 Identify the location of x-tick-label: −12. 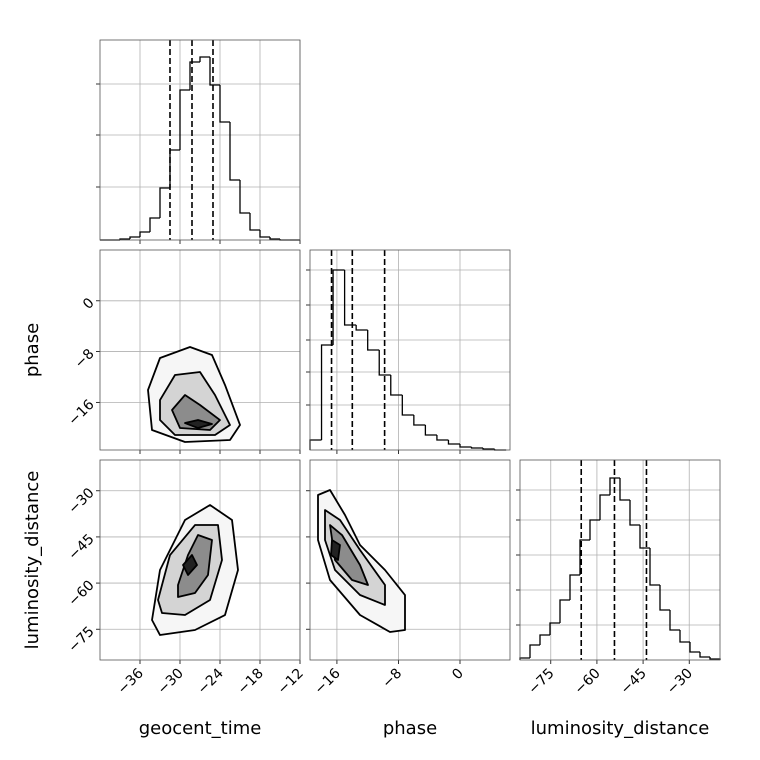
(291, 682).